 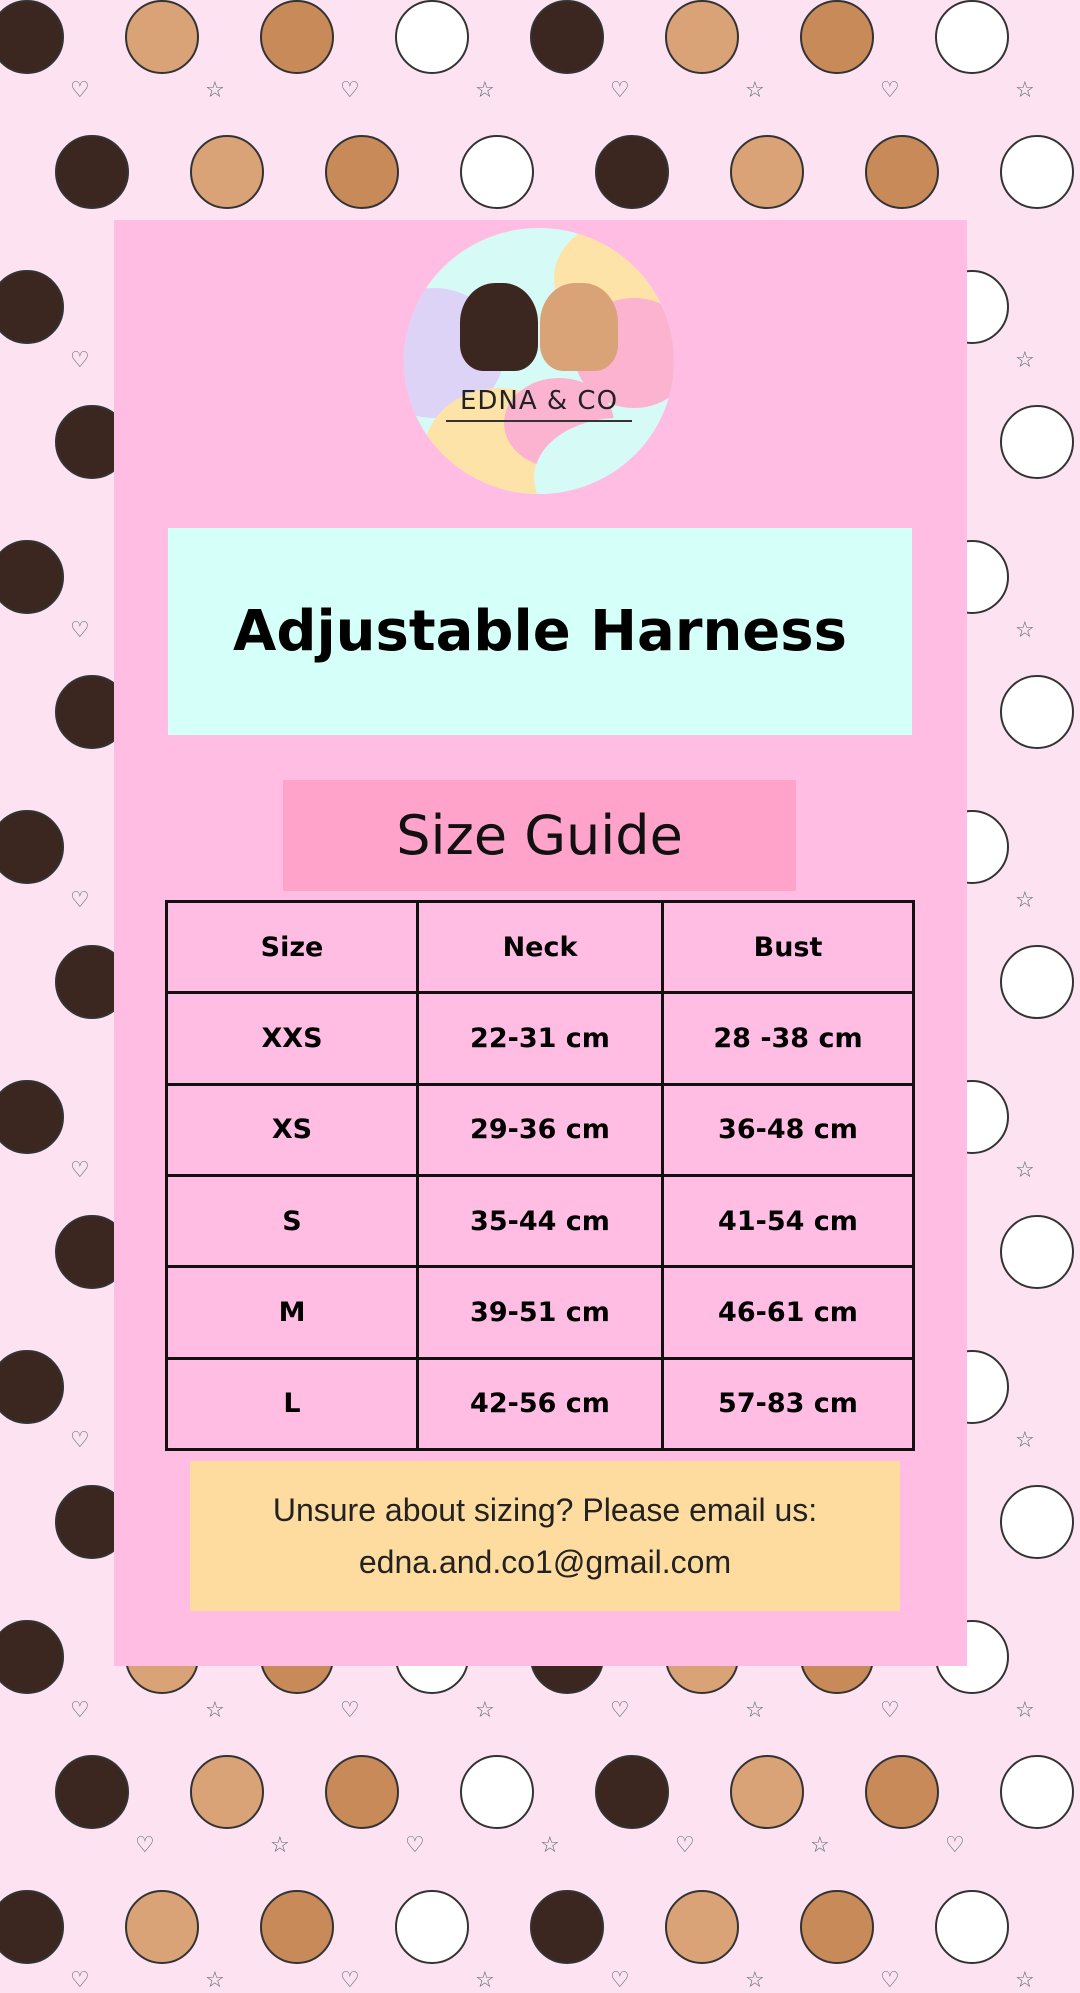 What do you see at coordinates (292, 1221) in the screenshot?
I see `cell-size: S` at bounding box center [292, 1221].